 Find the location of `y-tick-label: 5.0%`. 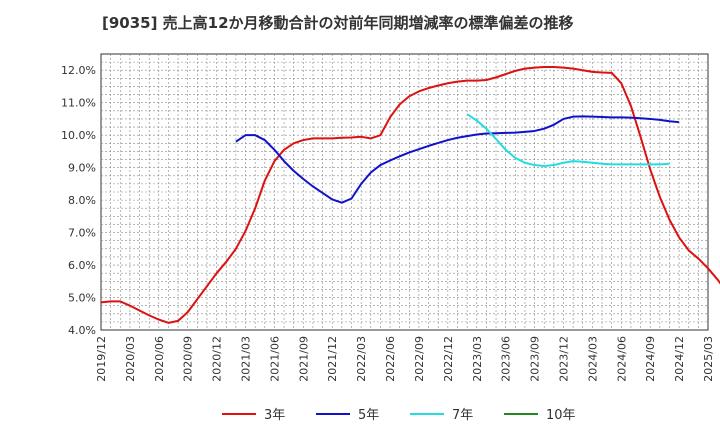

y-tick-label: 5.0% is located at coordinates (82, 298).